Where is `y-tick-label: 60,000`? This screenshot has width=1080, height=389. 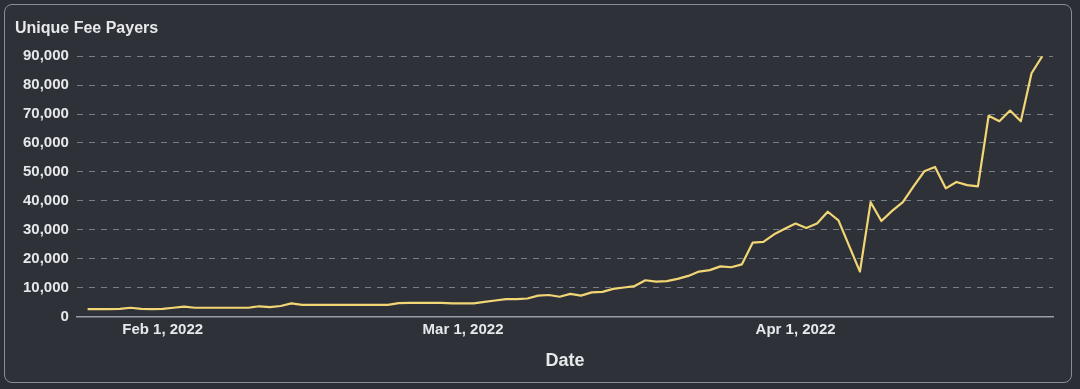 y-tick-label: 60,000 is located at coordinates (45, 142).